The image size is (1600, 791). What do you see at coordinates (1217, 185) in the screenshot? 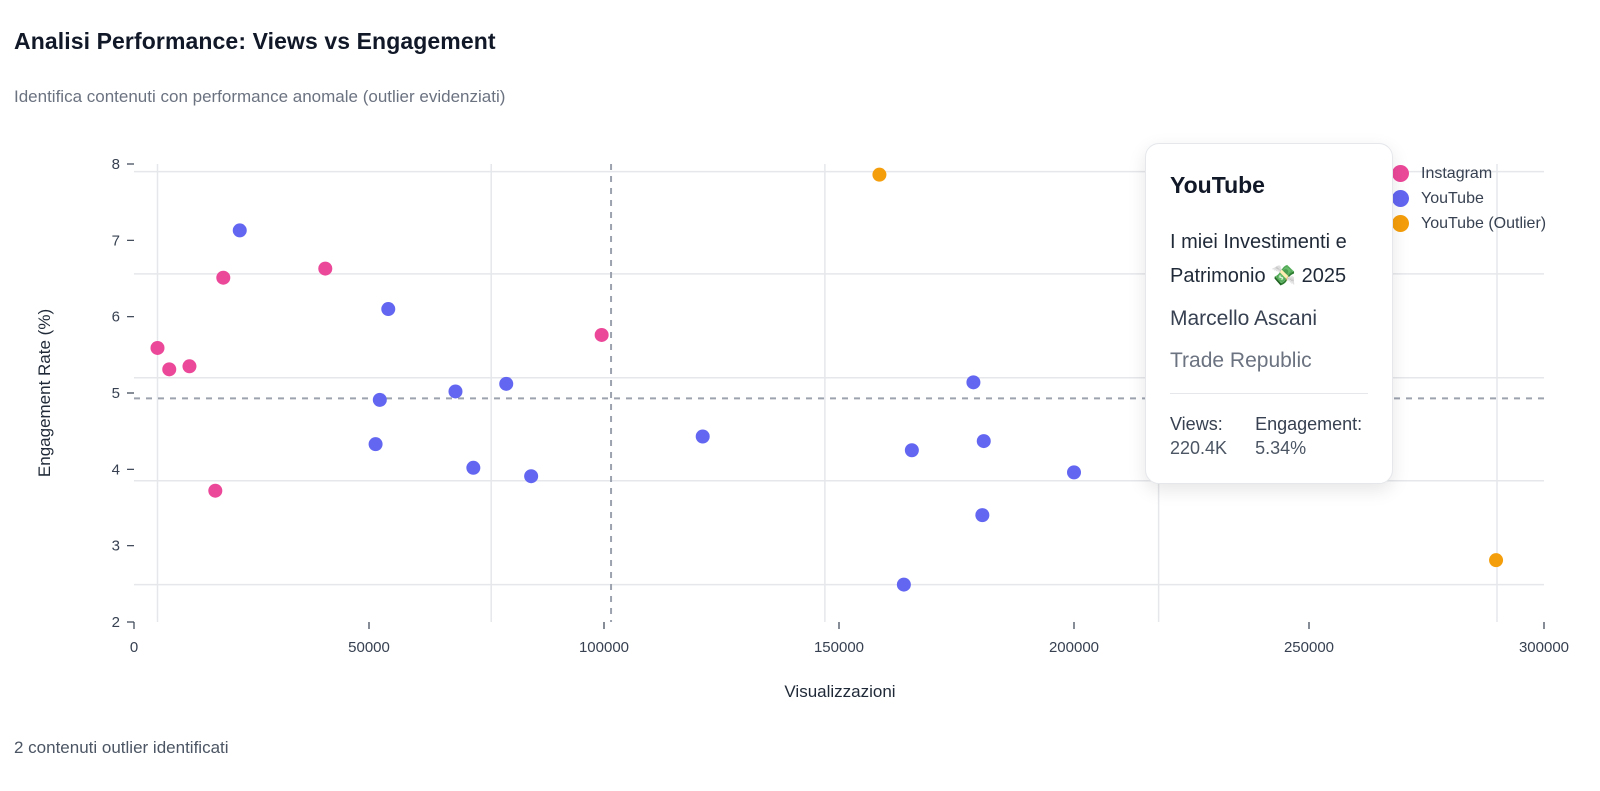
I see `tooltip-platform: YouTube` at bounding box center [1217, 185].